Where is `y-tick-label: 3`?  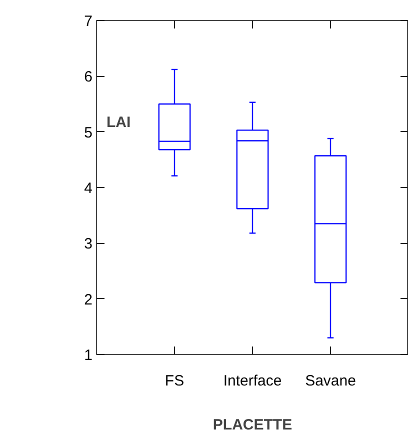 y-tick-label: 3 is located at coordinates (88, 244).